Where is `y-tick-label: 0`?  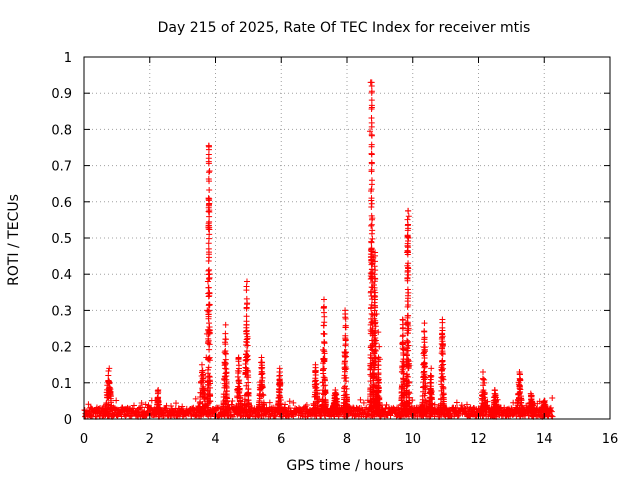 y-tick-label: 0 is located at coordinates (68, 420).